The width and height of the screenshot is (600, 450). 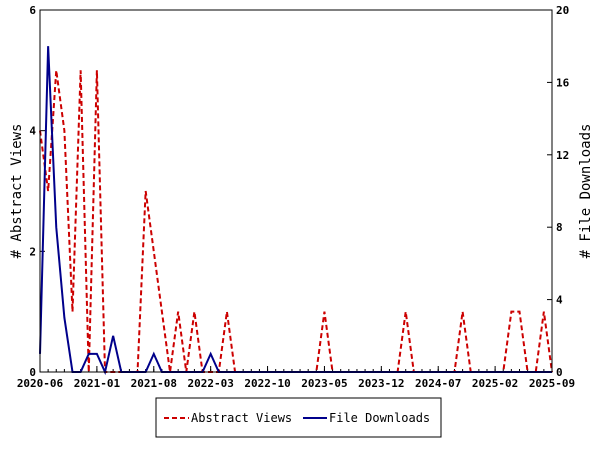 I want to click on y2-tick-label: 12, so click(x=562, y=155).